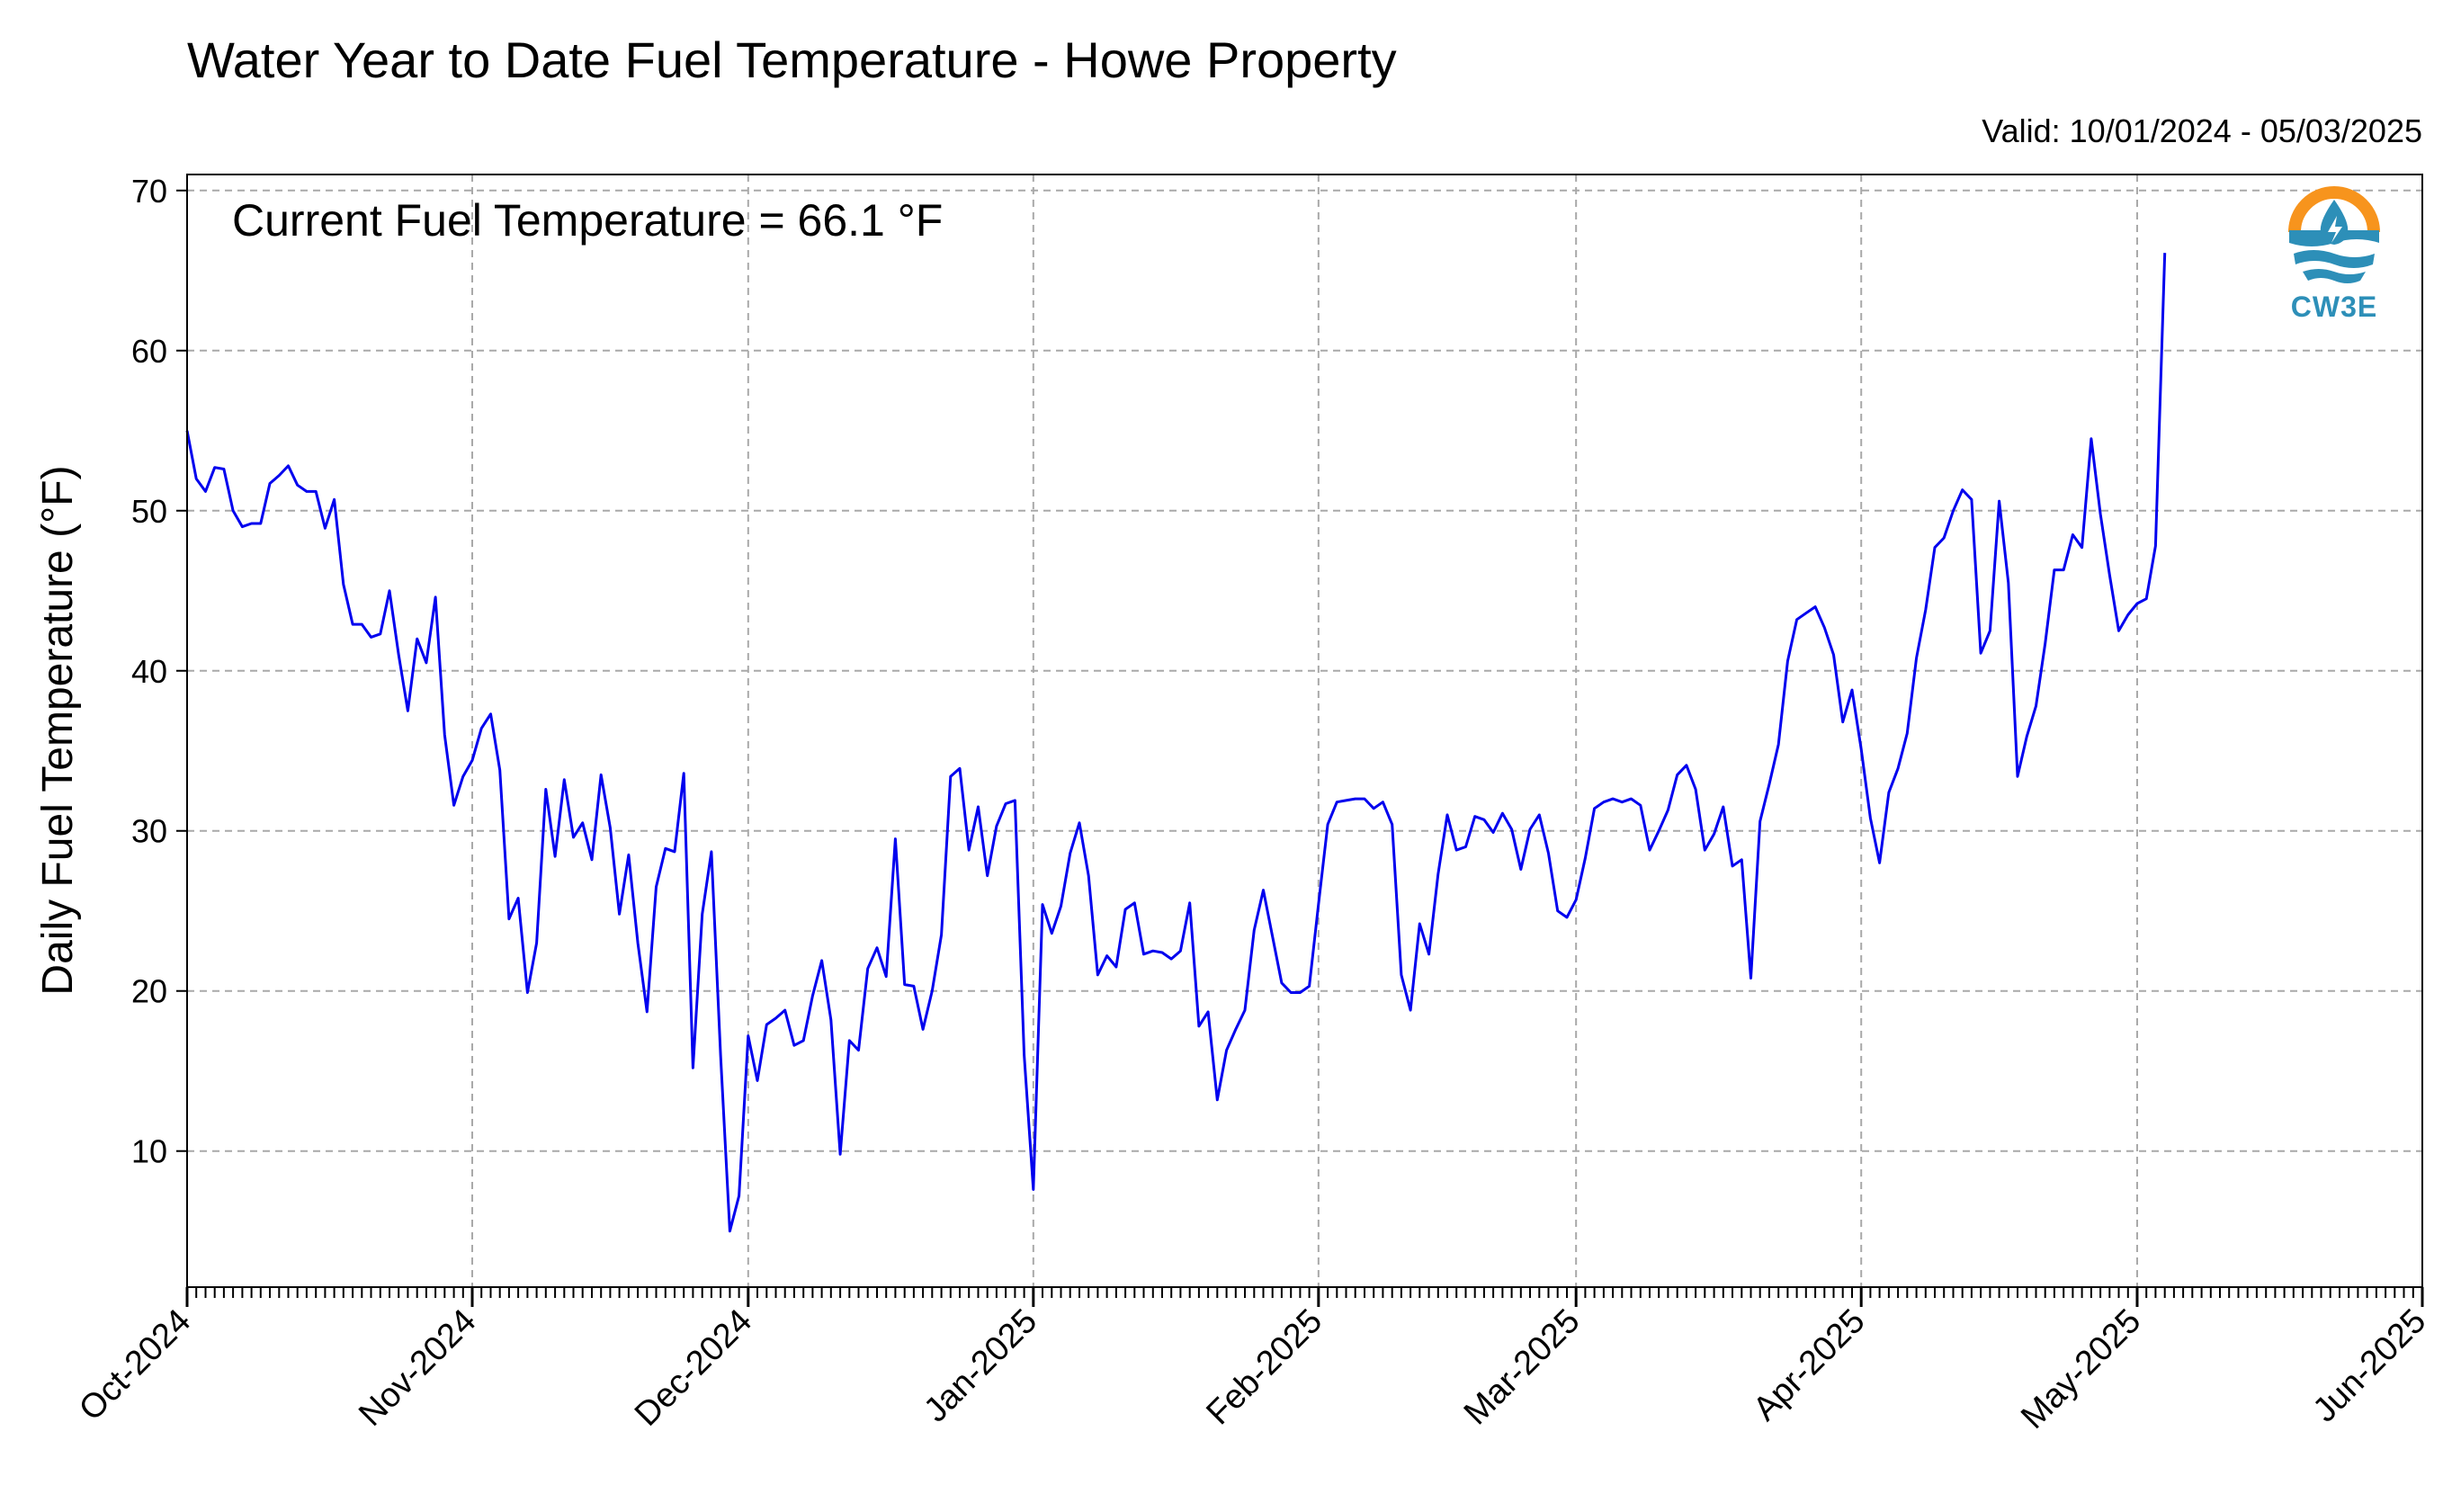 Image resolution: width=2452 pixels, height=1512 pixels. What do you see at coordinates (149, 831) in the screenshot?
I see `y-tick-label: 30` at bounding box center [149, 831].